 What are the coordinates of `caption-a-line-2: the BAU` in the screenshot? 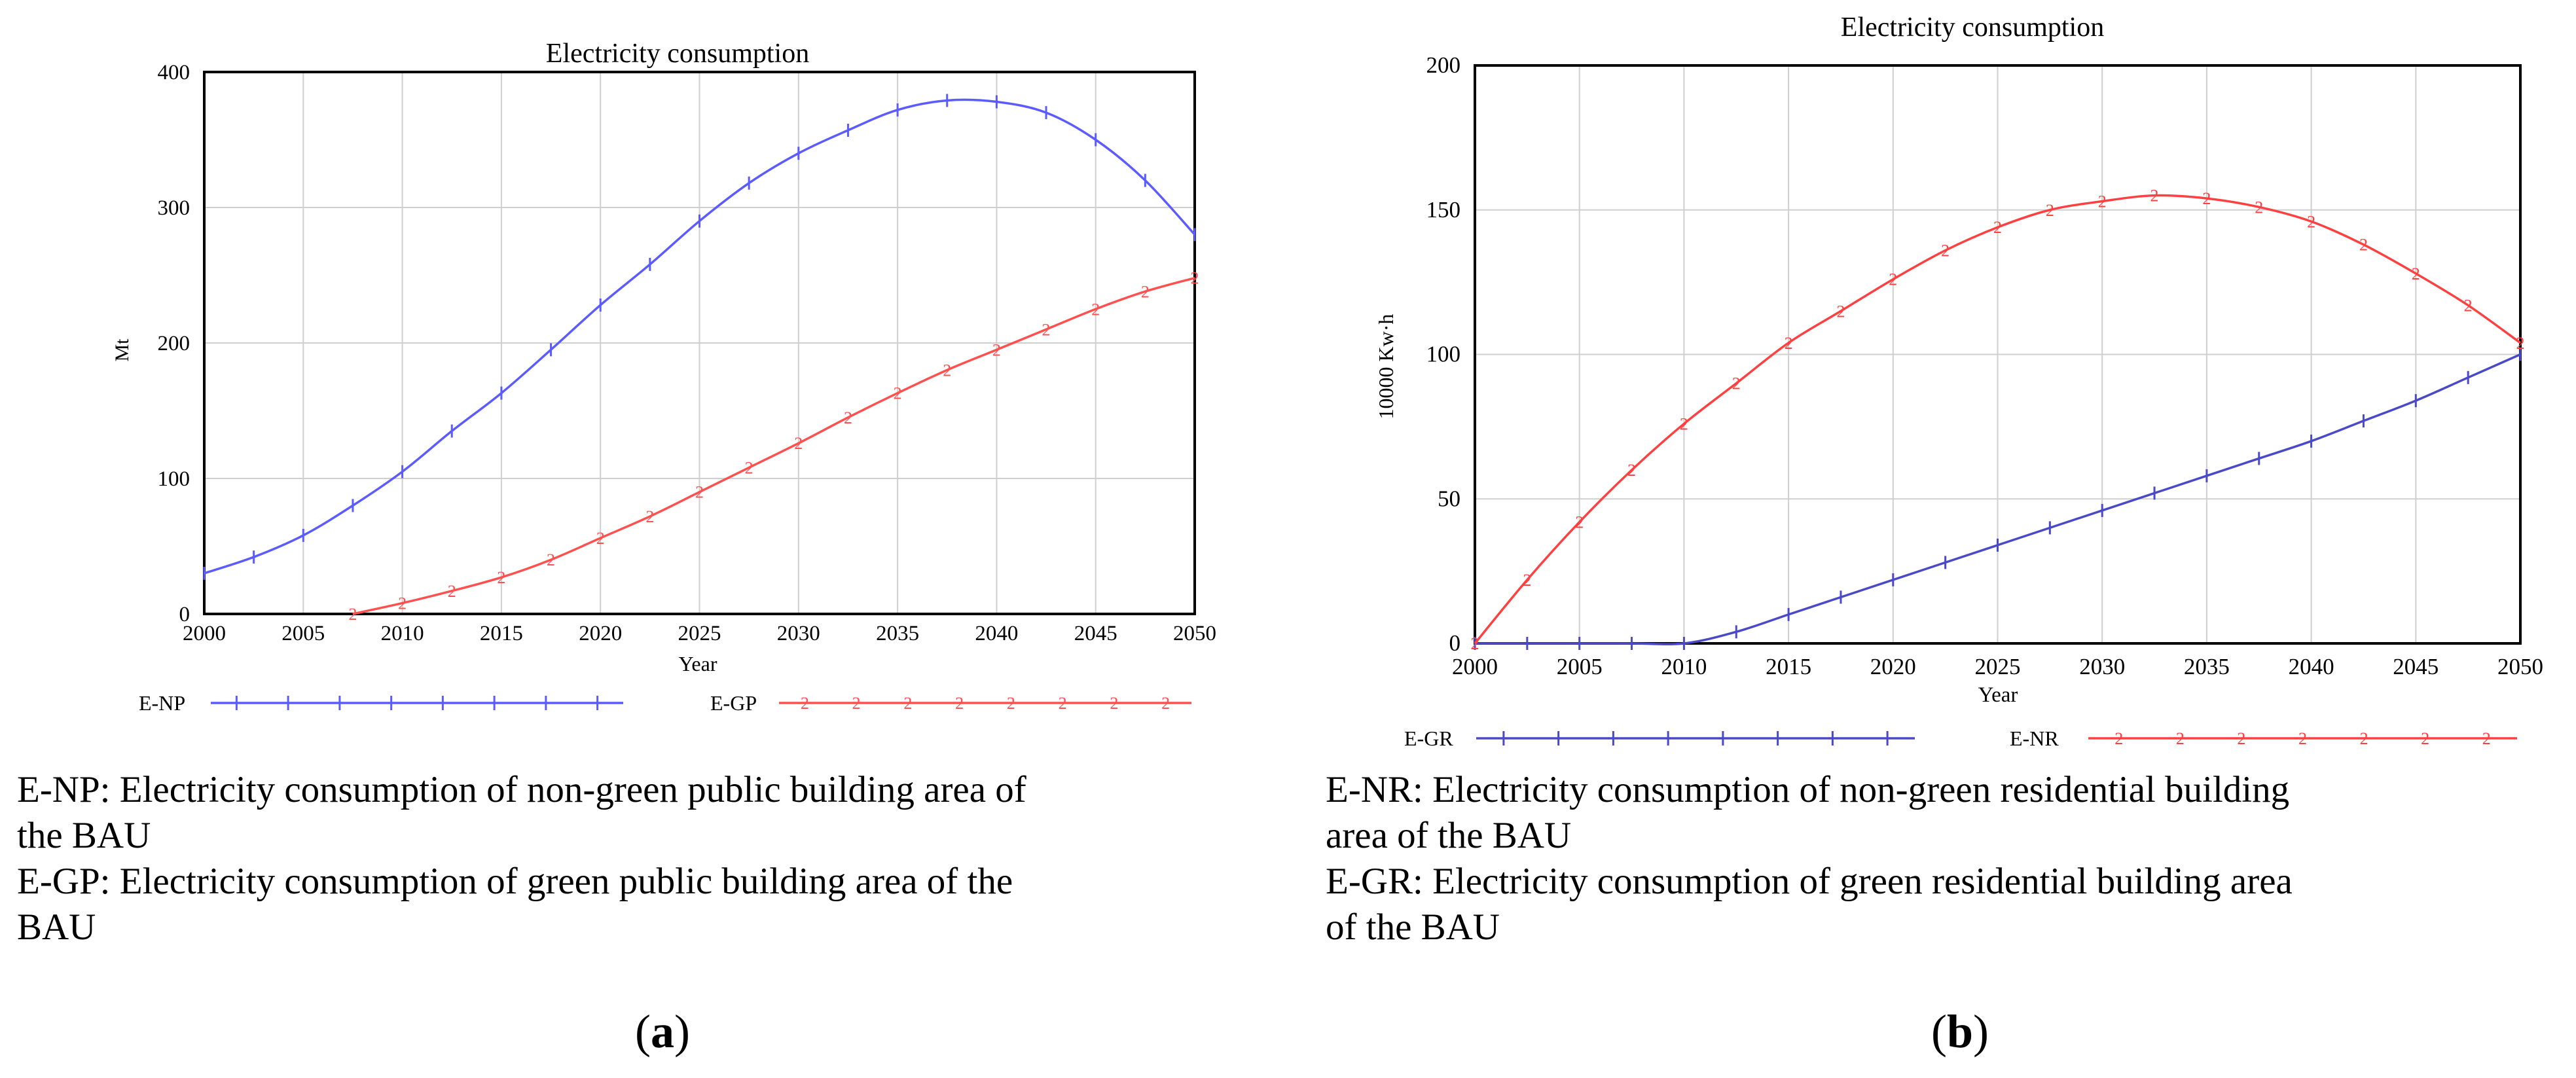 It's located at (84, 835).